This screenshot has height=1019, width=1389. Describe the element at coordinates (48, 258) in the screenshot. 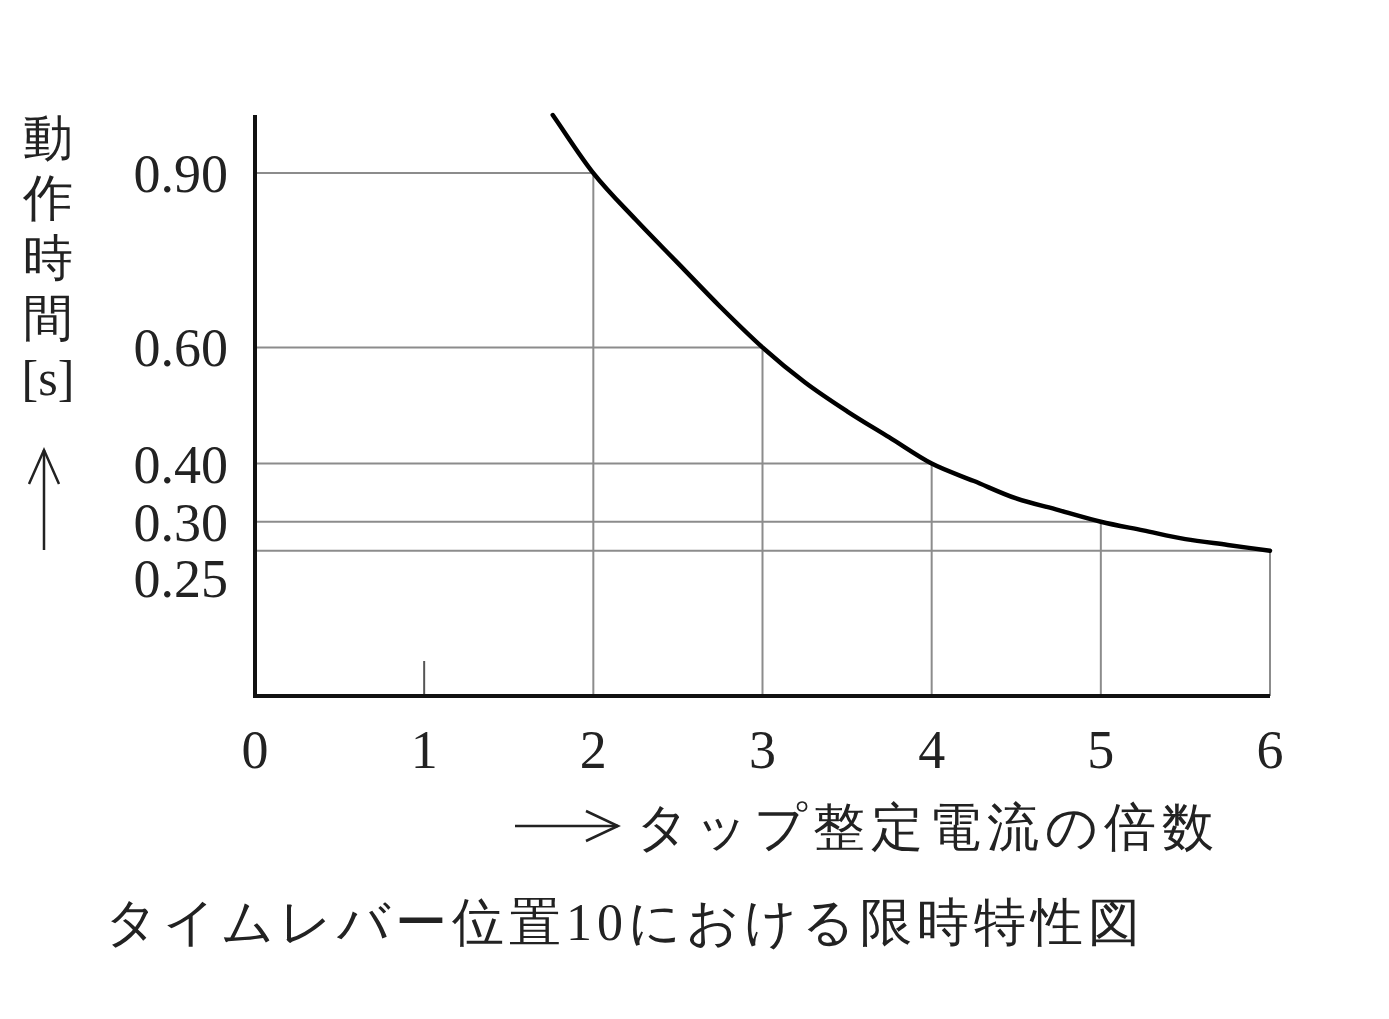

I see `y-axis-title: 動作時間[s]` at that location.